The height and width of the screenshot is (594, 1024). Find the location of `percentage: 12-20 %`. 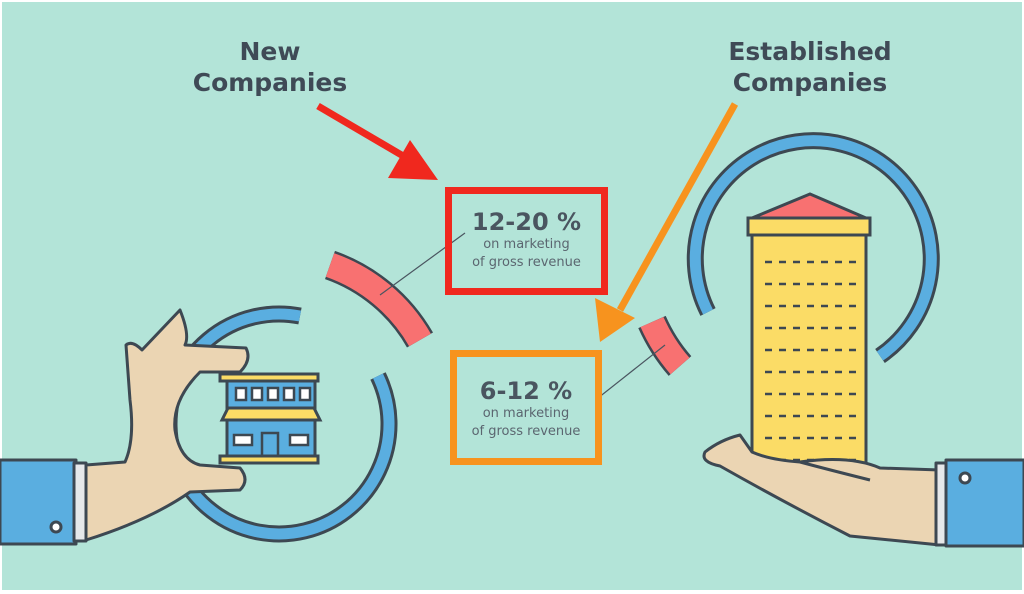

percentage: 12-20 % is located at coordinates (526, 222).